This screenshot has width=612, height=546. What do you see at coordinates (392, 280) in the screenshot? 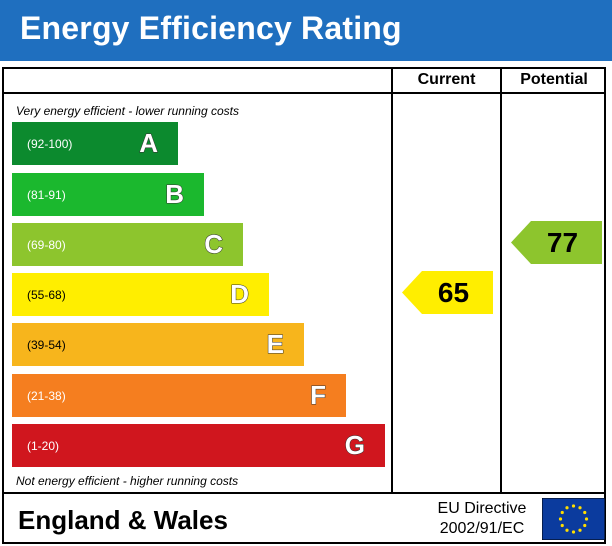
I see `column-divider-current` at bounding box center [392, 280].